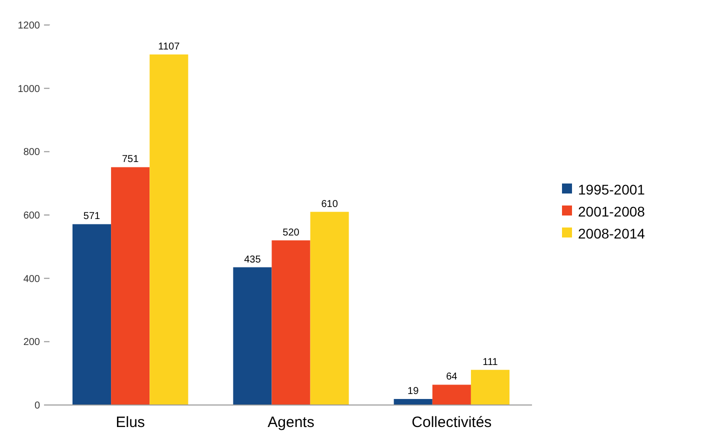 This screenshot has width=702, height=439. What do you see at coordinates (414, 391) in the screenshot?
I see `data-label: 19` at bounding box center [414, 391].